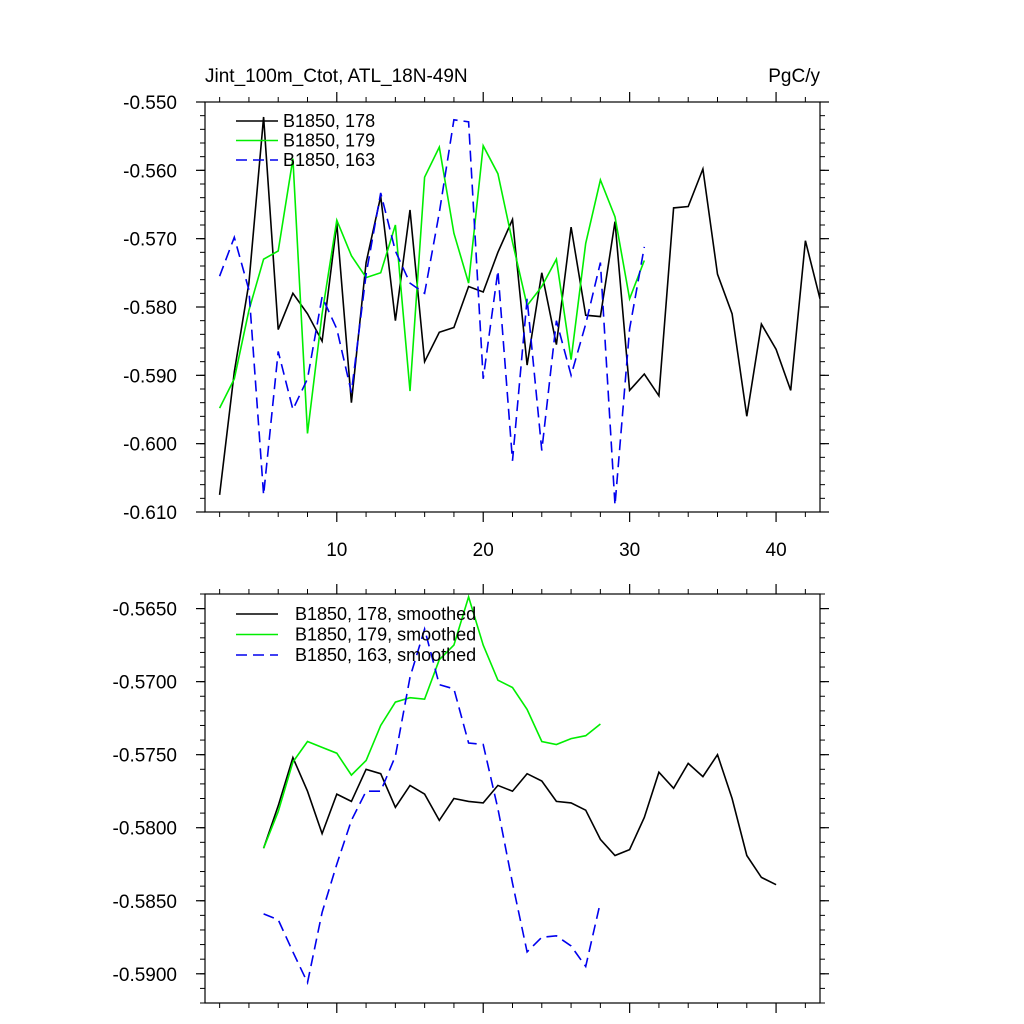 The width and height of the screenshot is (1024, 1024). What do you see at coordinates (329, 141) in the screenshot?
I see `legend-label: B1850, 179` at bounding box center [329, 141].